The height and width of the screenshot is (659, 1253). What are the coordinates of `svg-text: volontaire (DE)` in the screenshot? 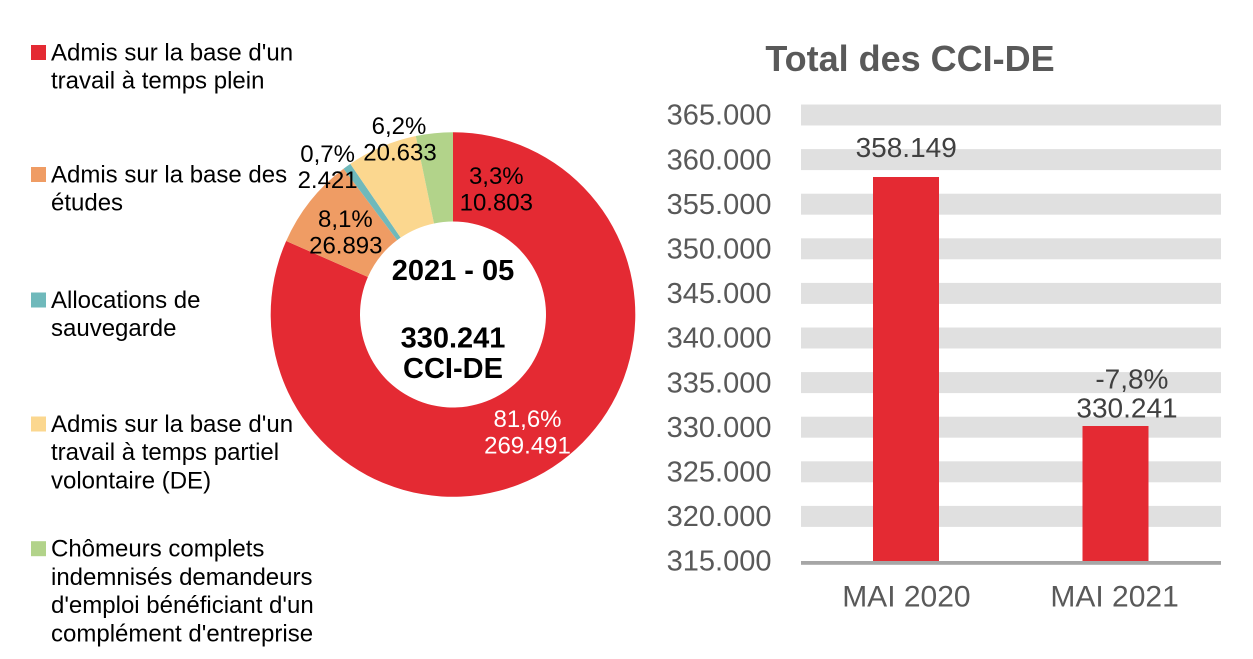 It's located at (131, 480).